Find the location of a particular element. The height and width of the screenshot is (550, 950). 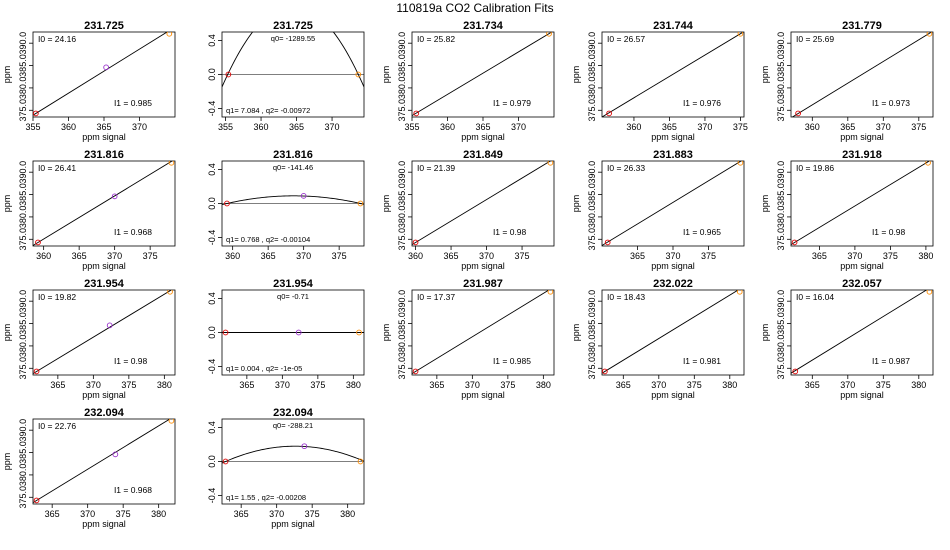

slope-label: I1 = 0.973 is located at coordinates (891, 103).